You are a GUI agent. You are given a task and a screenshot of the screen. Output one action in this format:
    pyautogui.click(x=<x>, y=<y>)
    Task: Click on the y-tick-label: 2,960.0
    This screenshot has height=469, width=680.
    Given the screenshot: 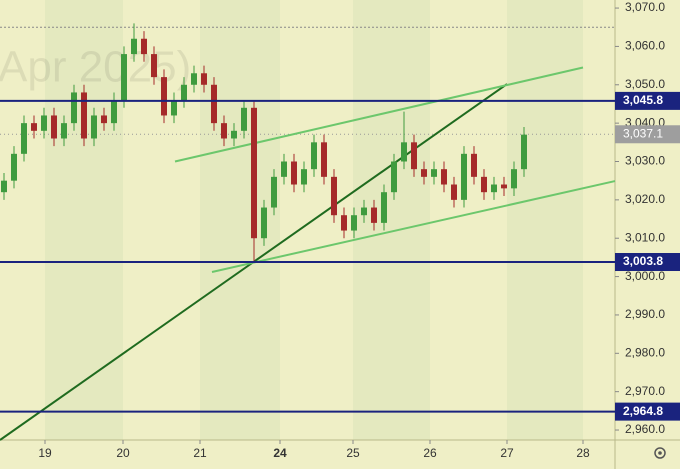 What is the action you would take?
    pyautogui.click(x=645, y=429)
    